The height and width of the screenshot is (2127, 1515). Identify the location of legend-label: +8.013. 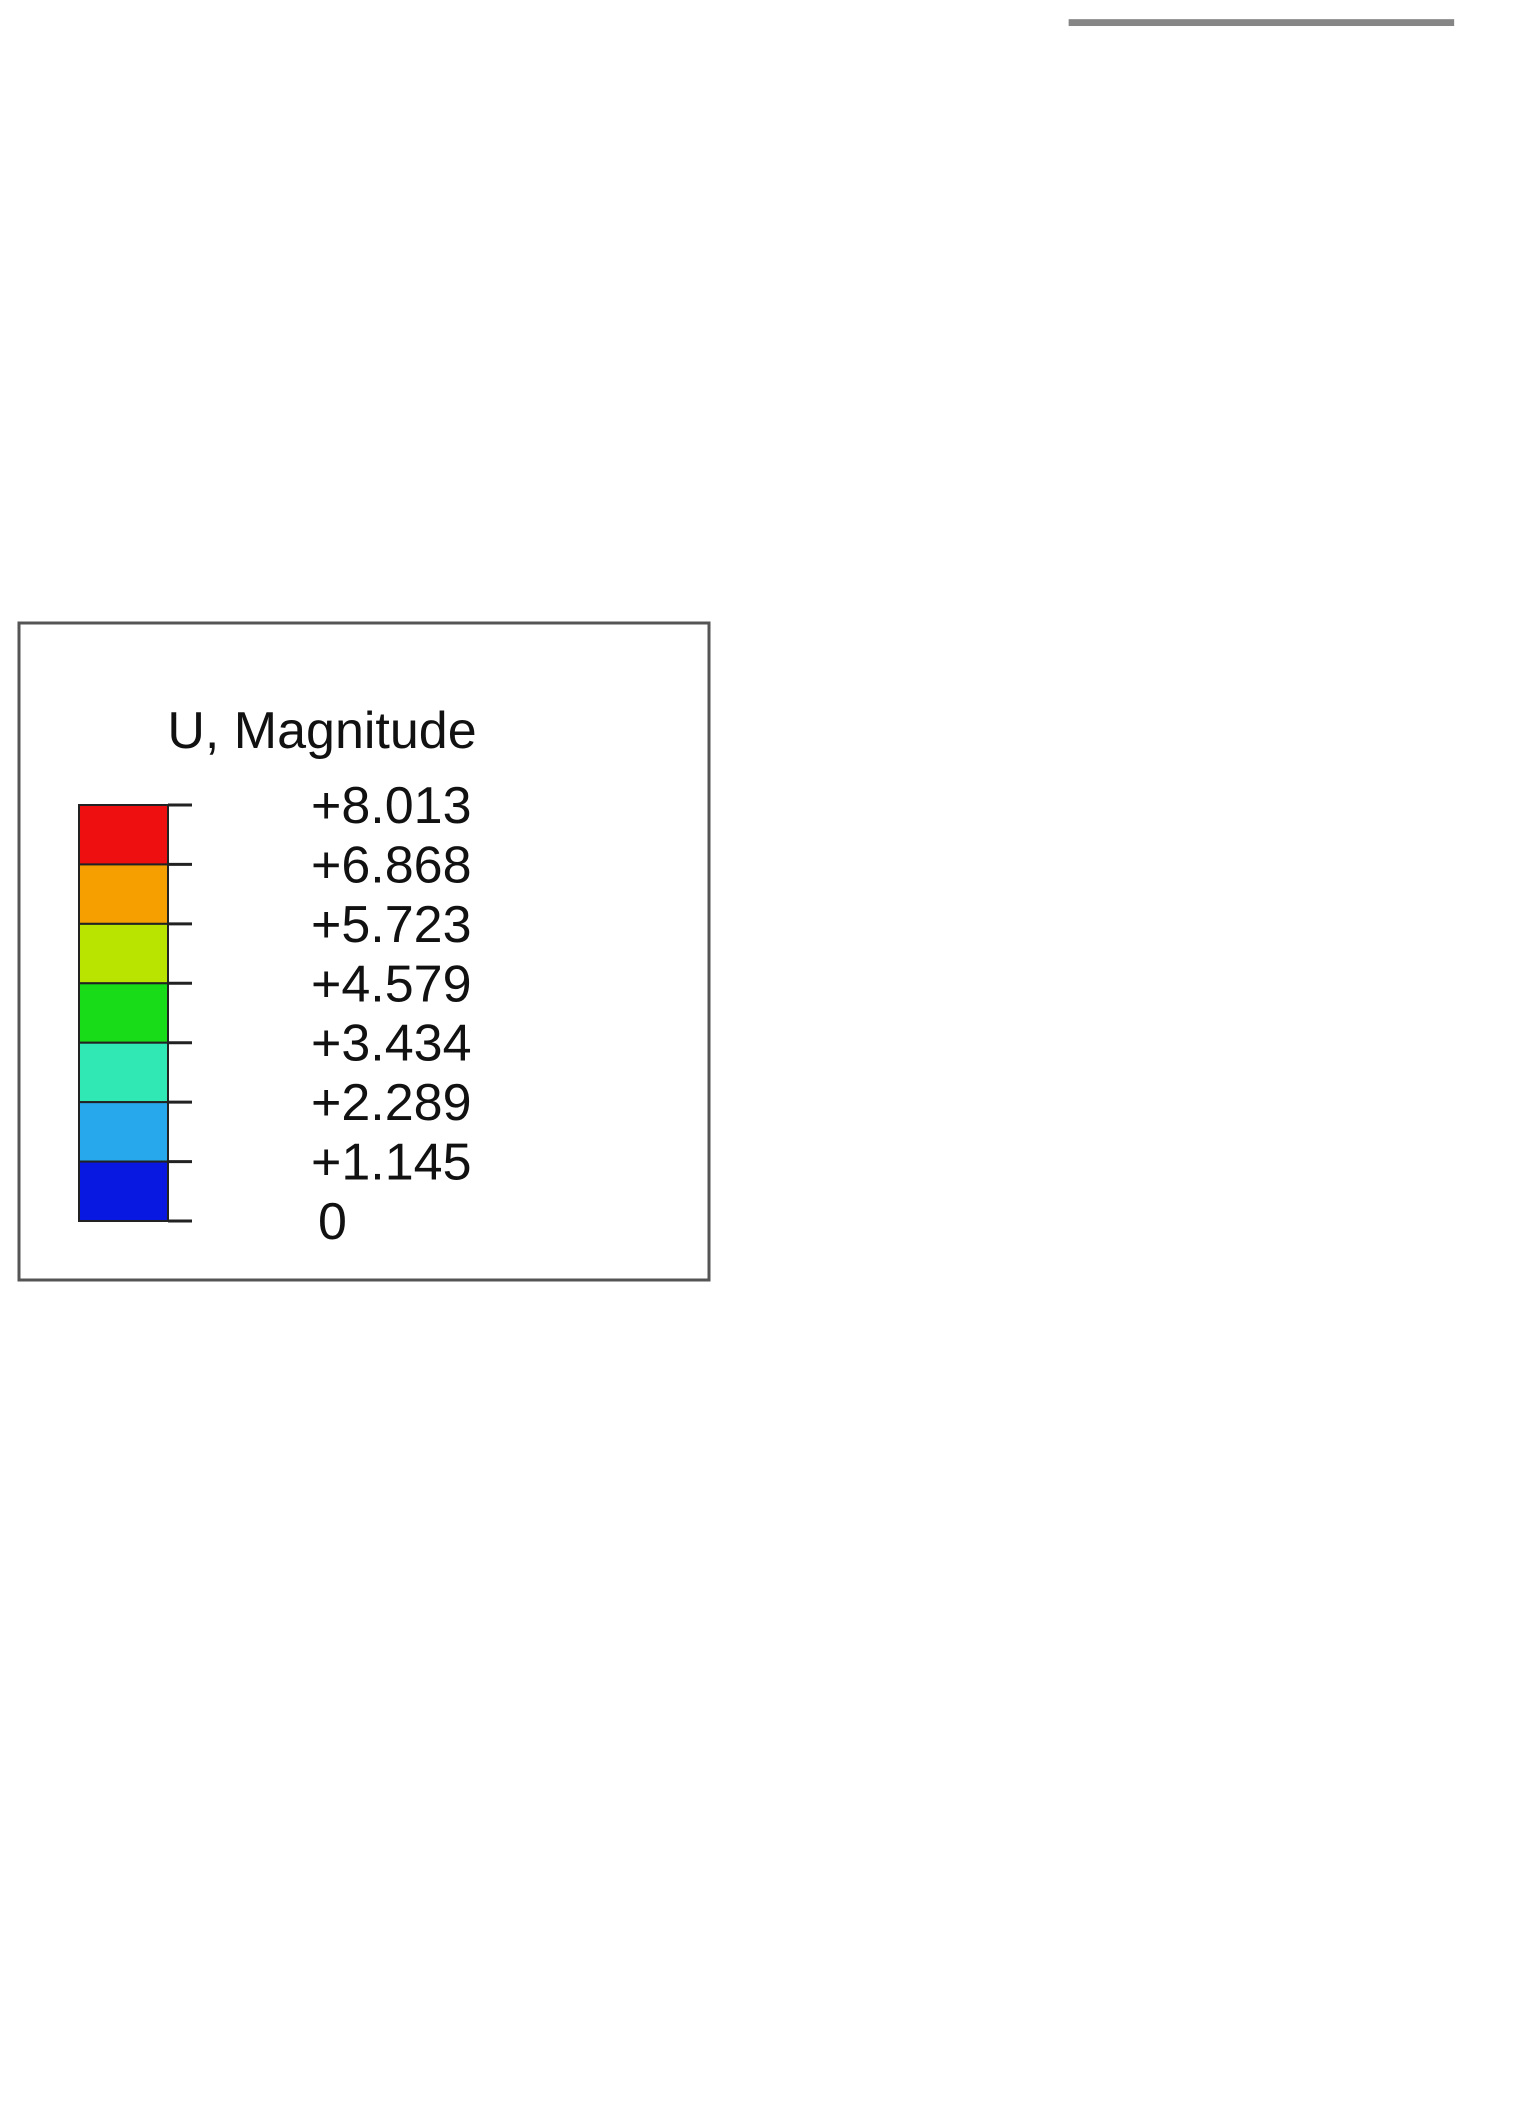
(391, 806).